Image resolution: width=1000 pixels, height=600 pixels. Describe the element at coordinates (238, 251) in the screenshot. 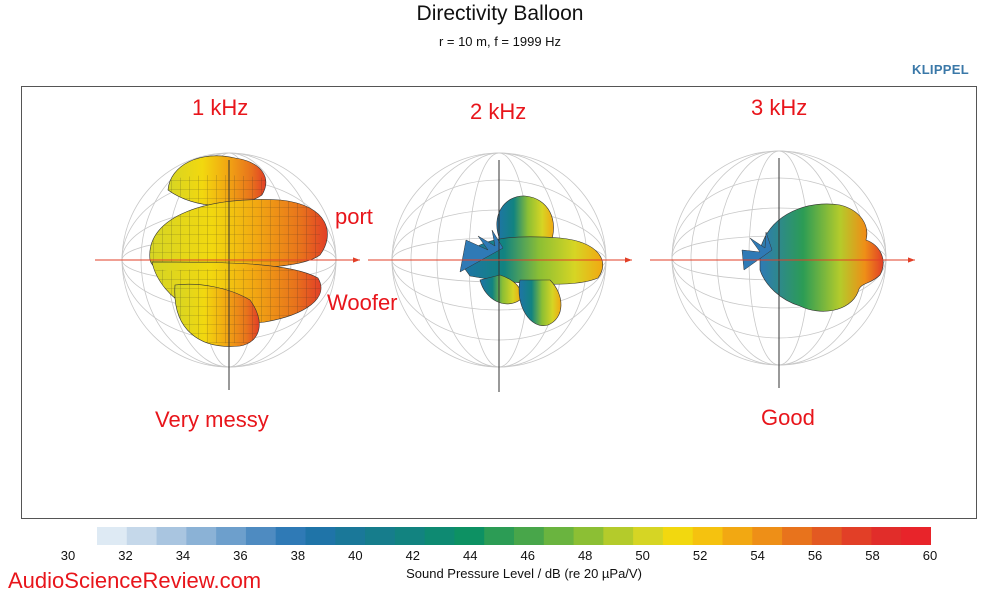

I see `lobes-1khz` at that location.